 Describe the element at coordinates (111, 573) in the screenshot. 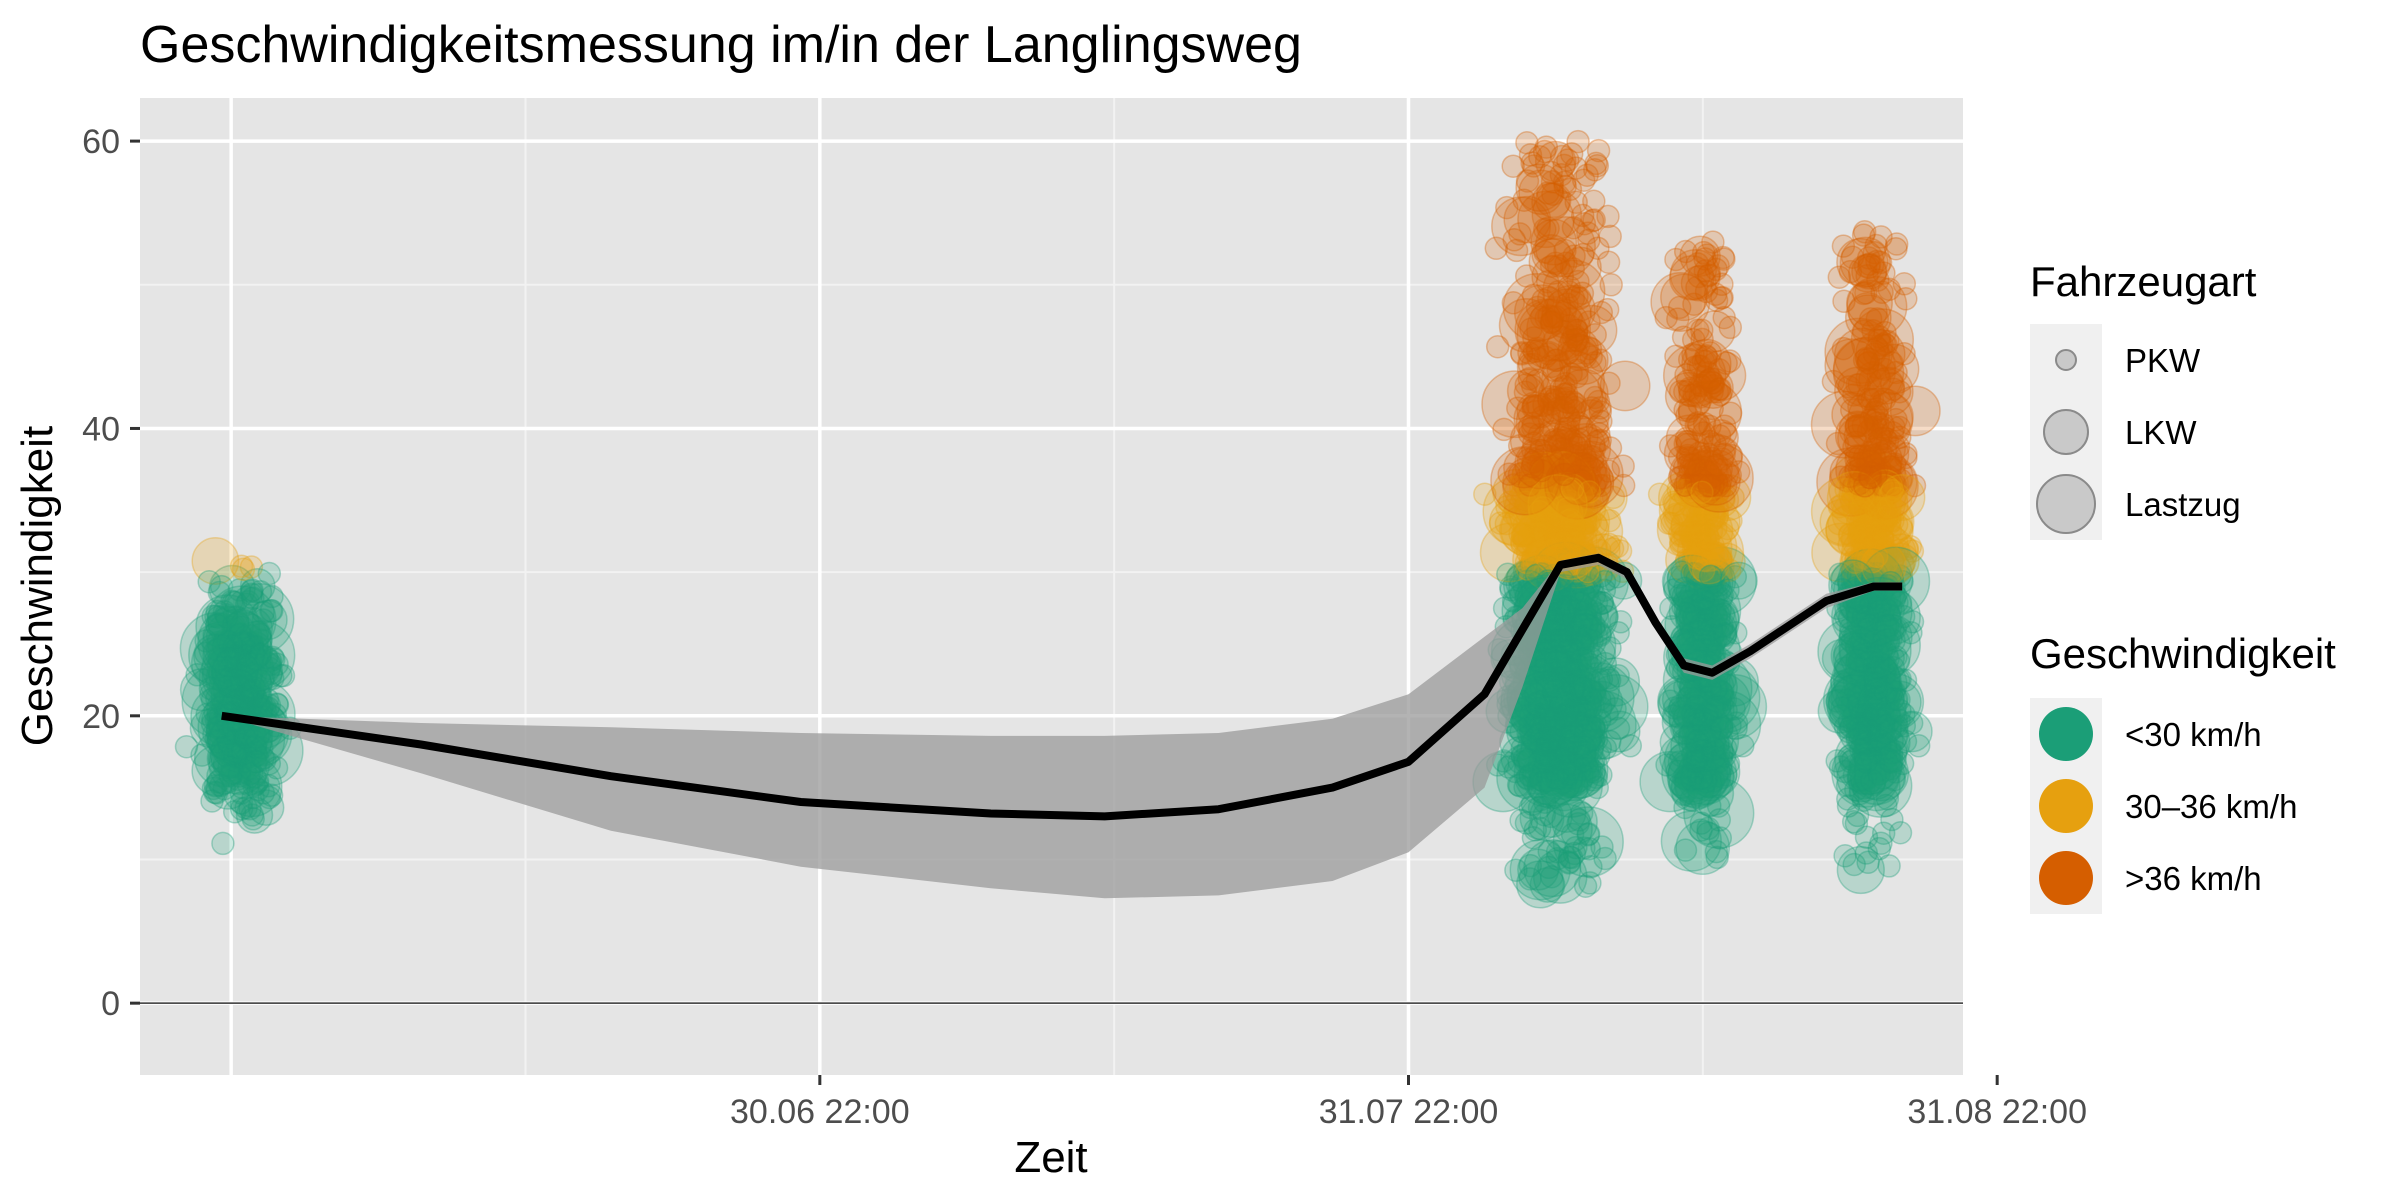

I see `y-axis: 0 20 40 60` at that location.